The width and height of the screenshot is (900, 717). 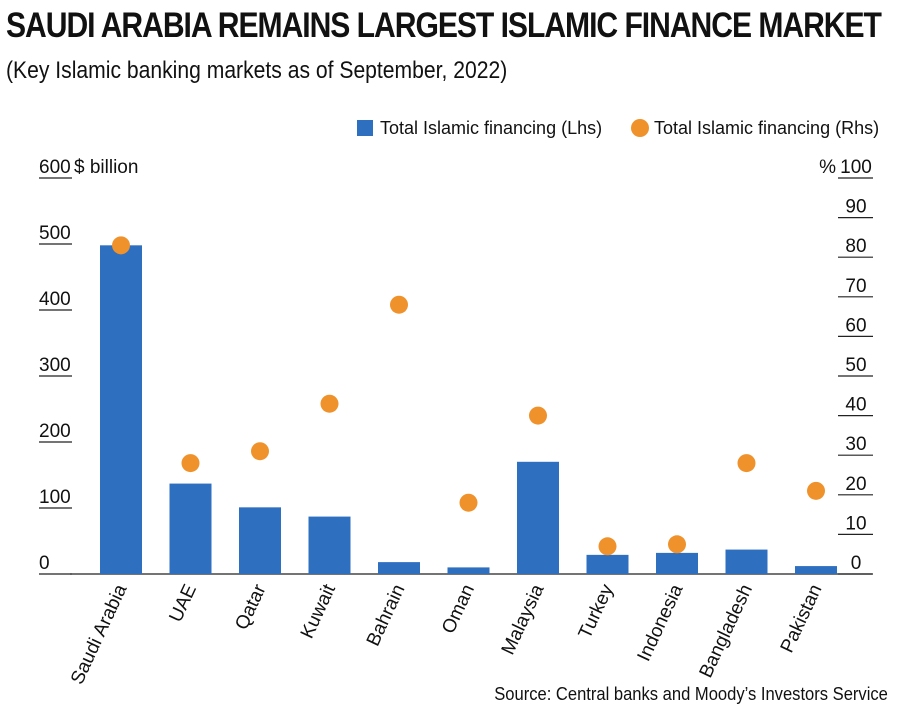 I want to click on dot-bahrain, so click(x=399, y=304).